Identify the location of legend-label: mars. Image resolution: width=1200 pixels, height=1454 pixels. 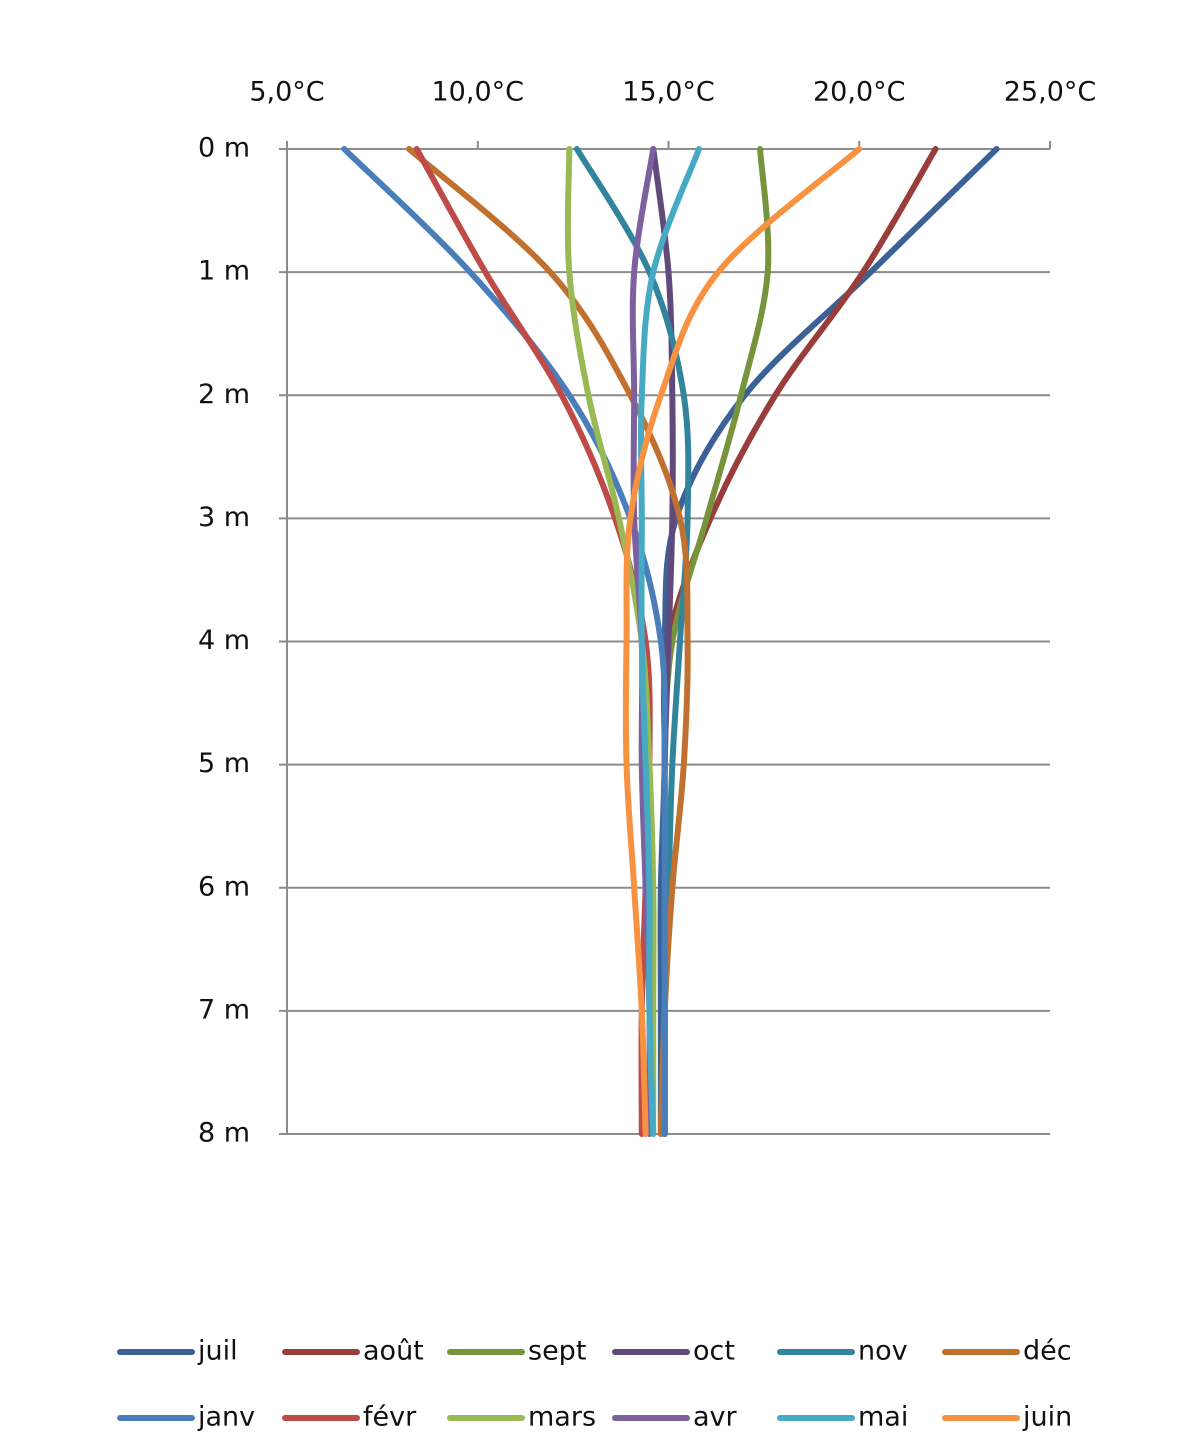
(562, 1417).